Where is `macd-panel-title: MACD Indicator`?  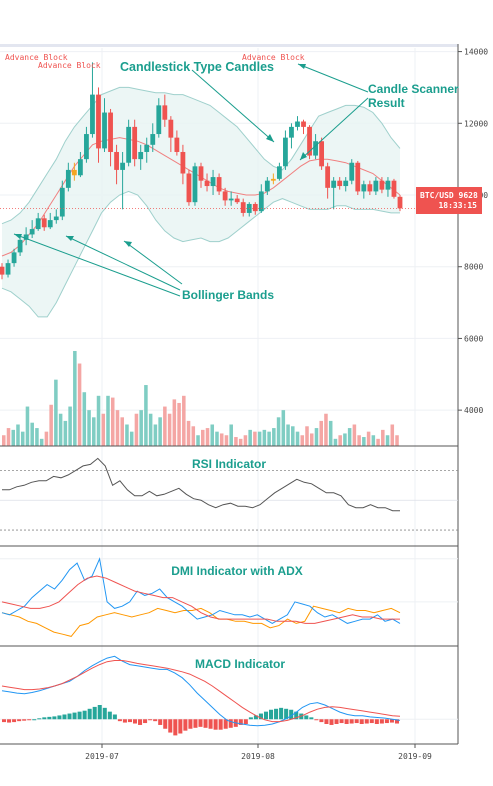
macd-panel-title: MACD Indicator is located at coordinates (240, 664).